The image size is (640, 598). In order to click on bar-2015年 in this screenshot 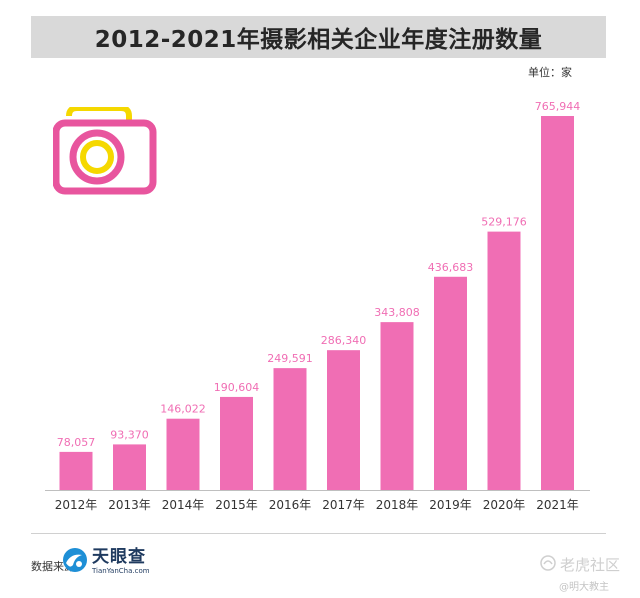, I will do `click(236, 443)`.